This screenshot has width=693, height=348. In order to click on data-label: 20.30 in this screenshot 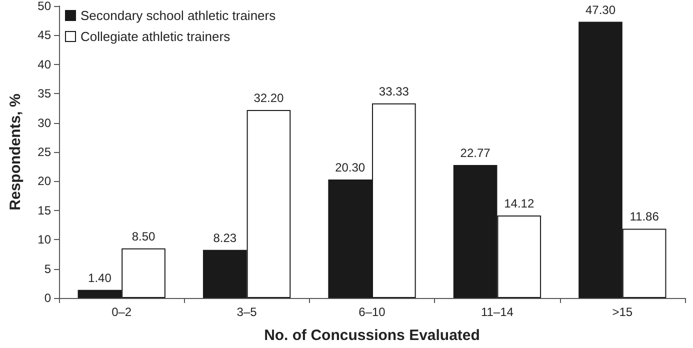, I will do `click(350, 167)`.